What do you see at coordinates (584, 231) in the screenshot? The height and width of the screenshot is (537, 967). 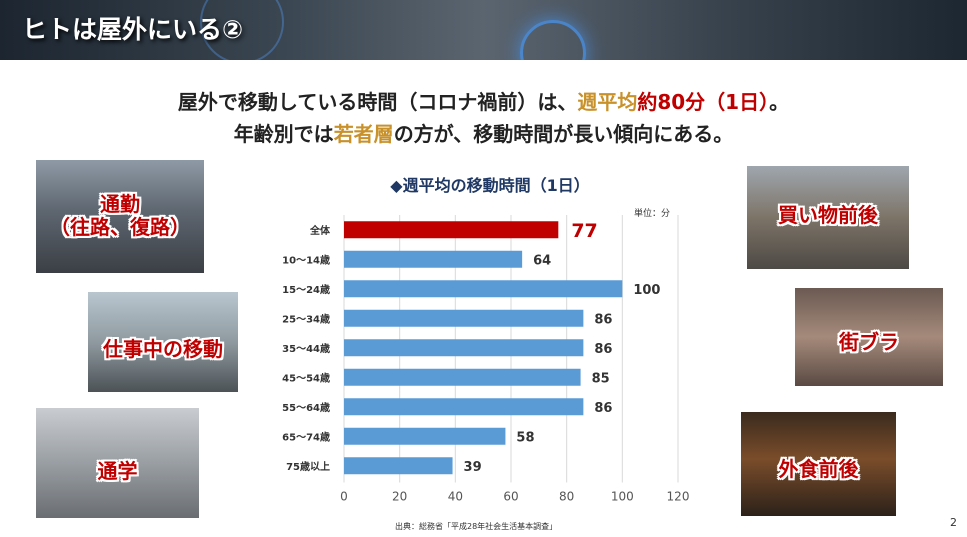 I see `data-label: 77` at bounding box center [584, 231].